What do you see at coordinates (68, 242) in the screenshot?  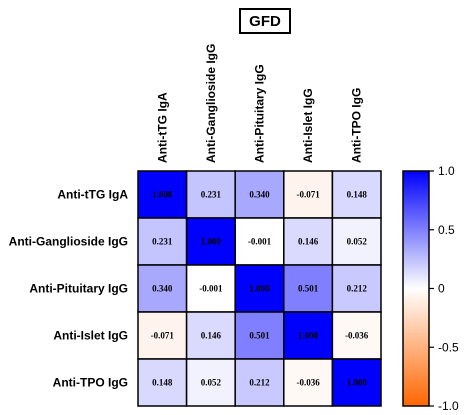 I see `row-label: Anti-Ganglioside IgG` at bounding box center [68, 242].